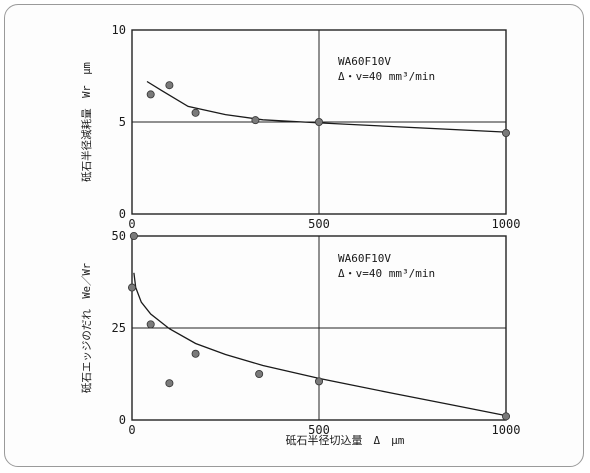 Image resolution: width=590 pixels, height=473 pixels. What do you see at coordinates (364, 258) in the screenshot?
I see `annotation-bottom-1: WA60F10V` at bounding box center [364, 258].